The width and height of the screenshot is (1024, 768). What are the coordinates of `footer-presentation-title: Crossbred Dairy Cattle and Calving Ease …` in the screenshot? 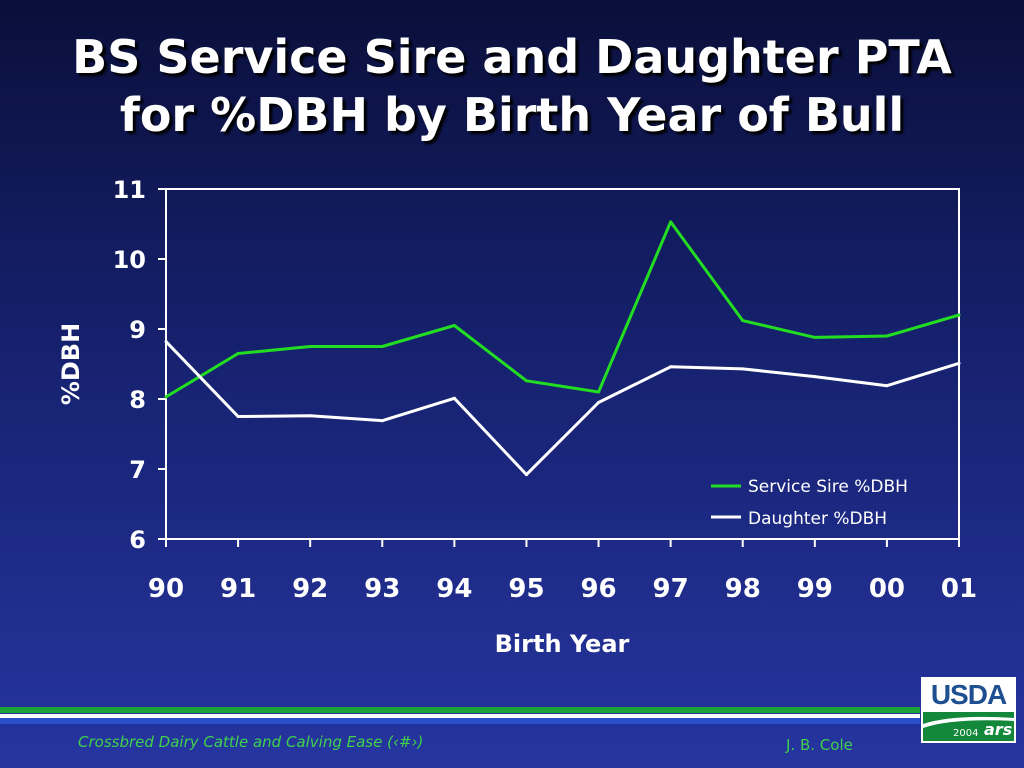 It's located at (251, 742).